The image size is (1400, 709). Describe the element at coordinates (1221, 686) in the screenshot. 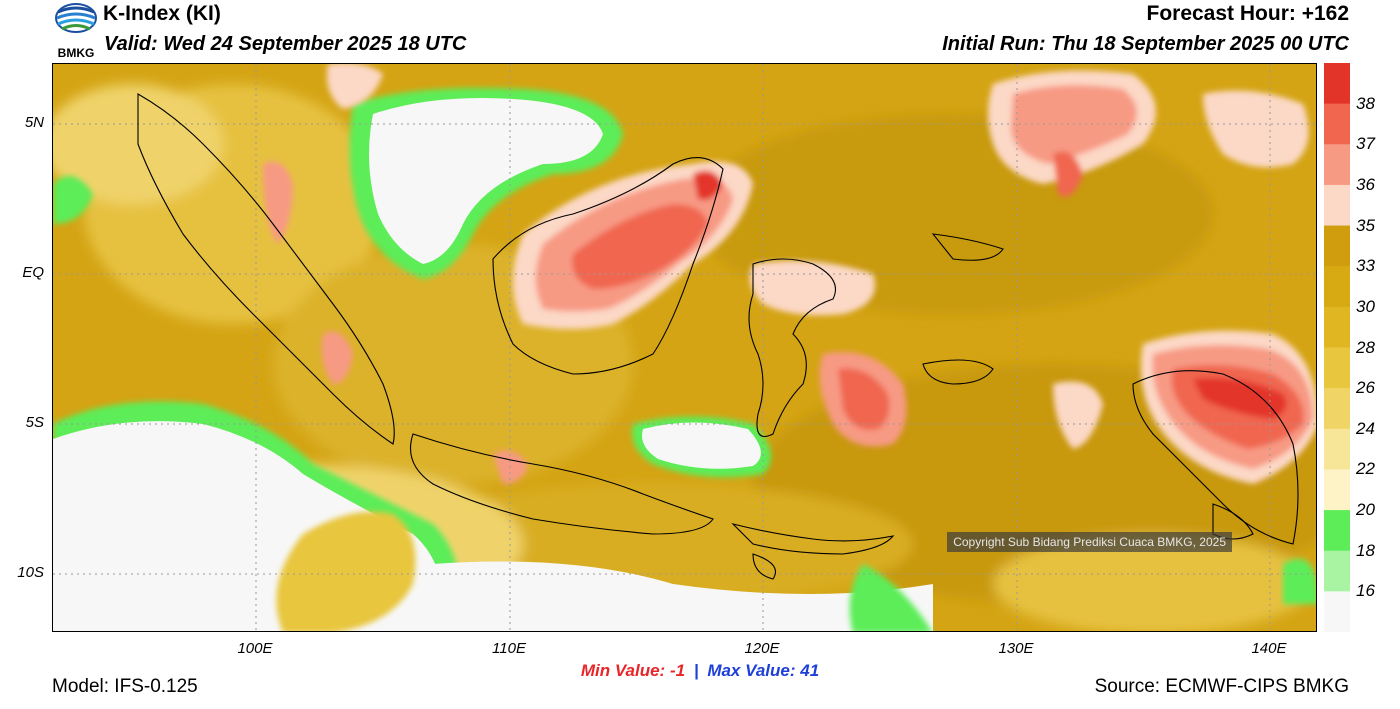

I see `data-source: Source: ECMWF-CIPS BMKG` at that location.